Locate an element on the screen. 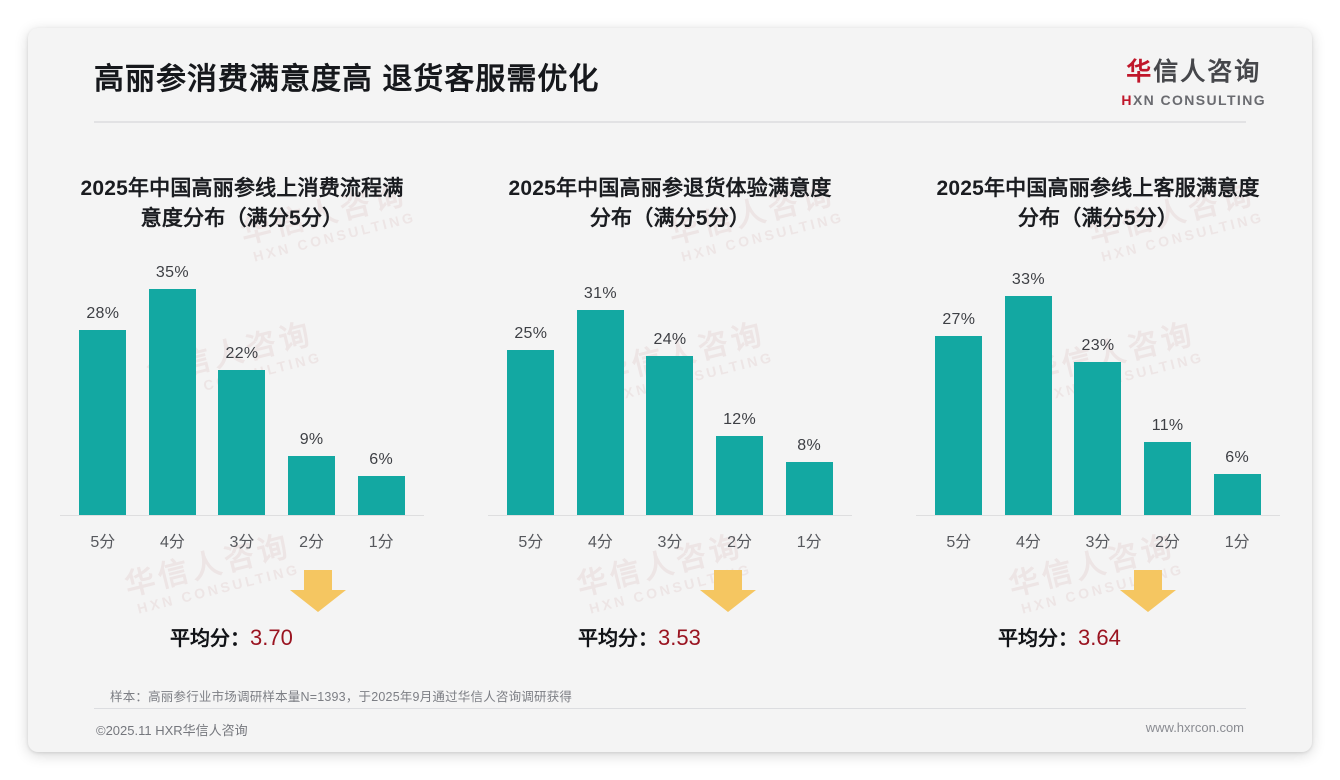  copyright-text: ©2025.11 HXR华信人咨询 is located at coordinates (172, 730).